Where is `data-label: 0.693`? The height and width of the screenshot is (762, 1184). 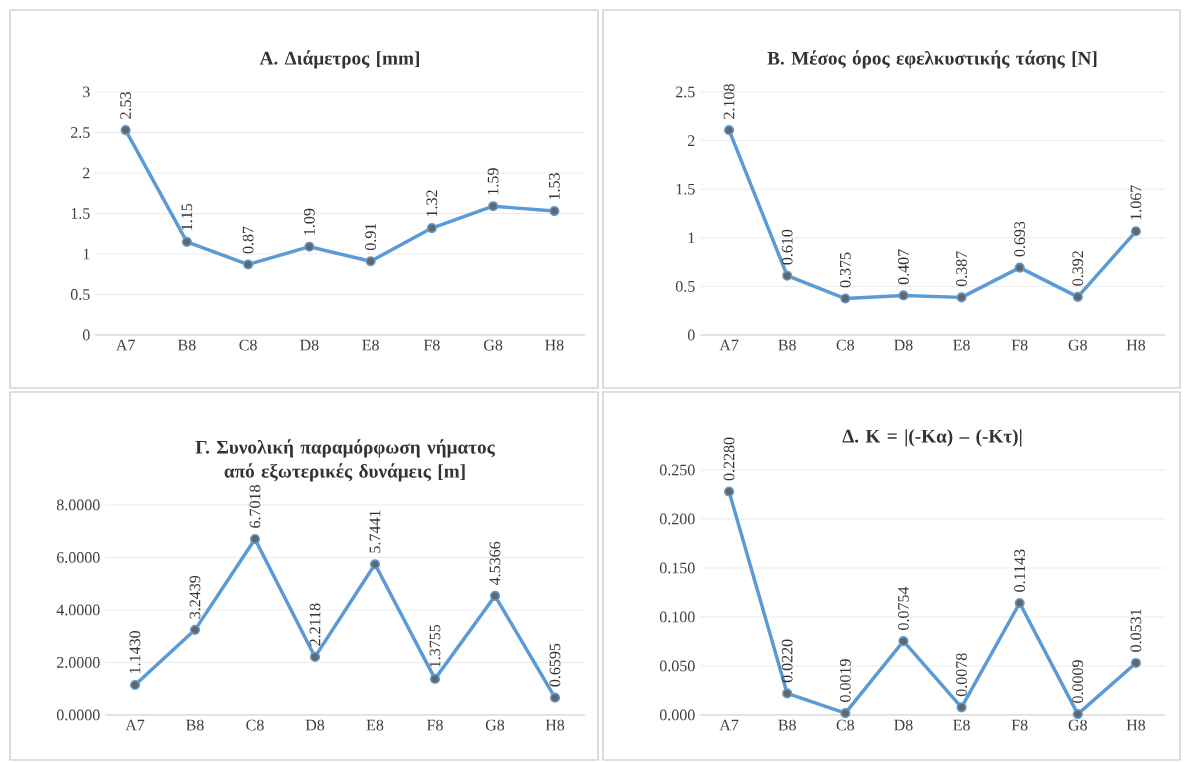 data-label: 0.693 is located at coordinates (1020, 239).